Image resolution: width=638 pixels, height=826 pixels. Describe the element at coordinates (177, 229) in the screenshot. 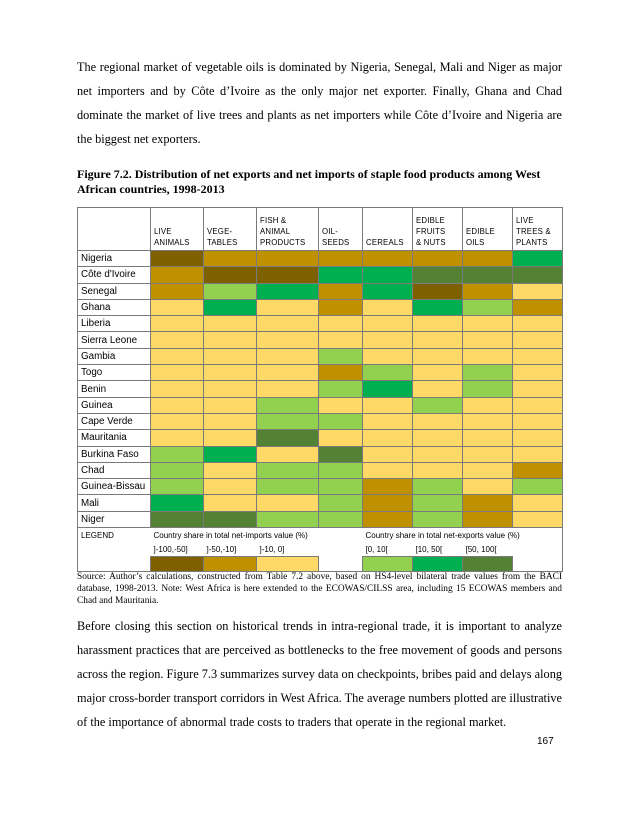

I see `column-header: LIVE ANIMALS` at that location.